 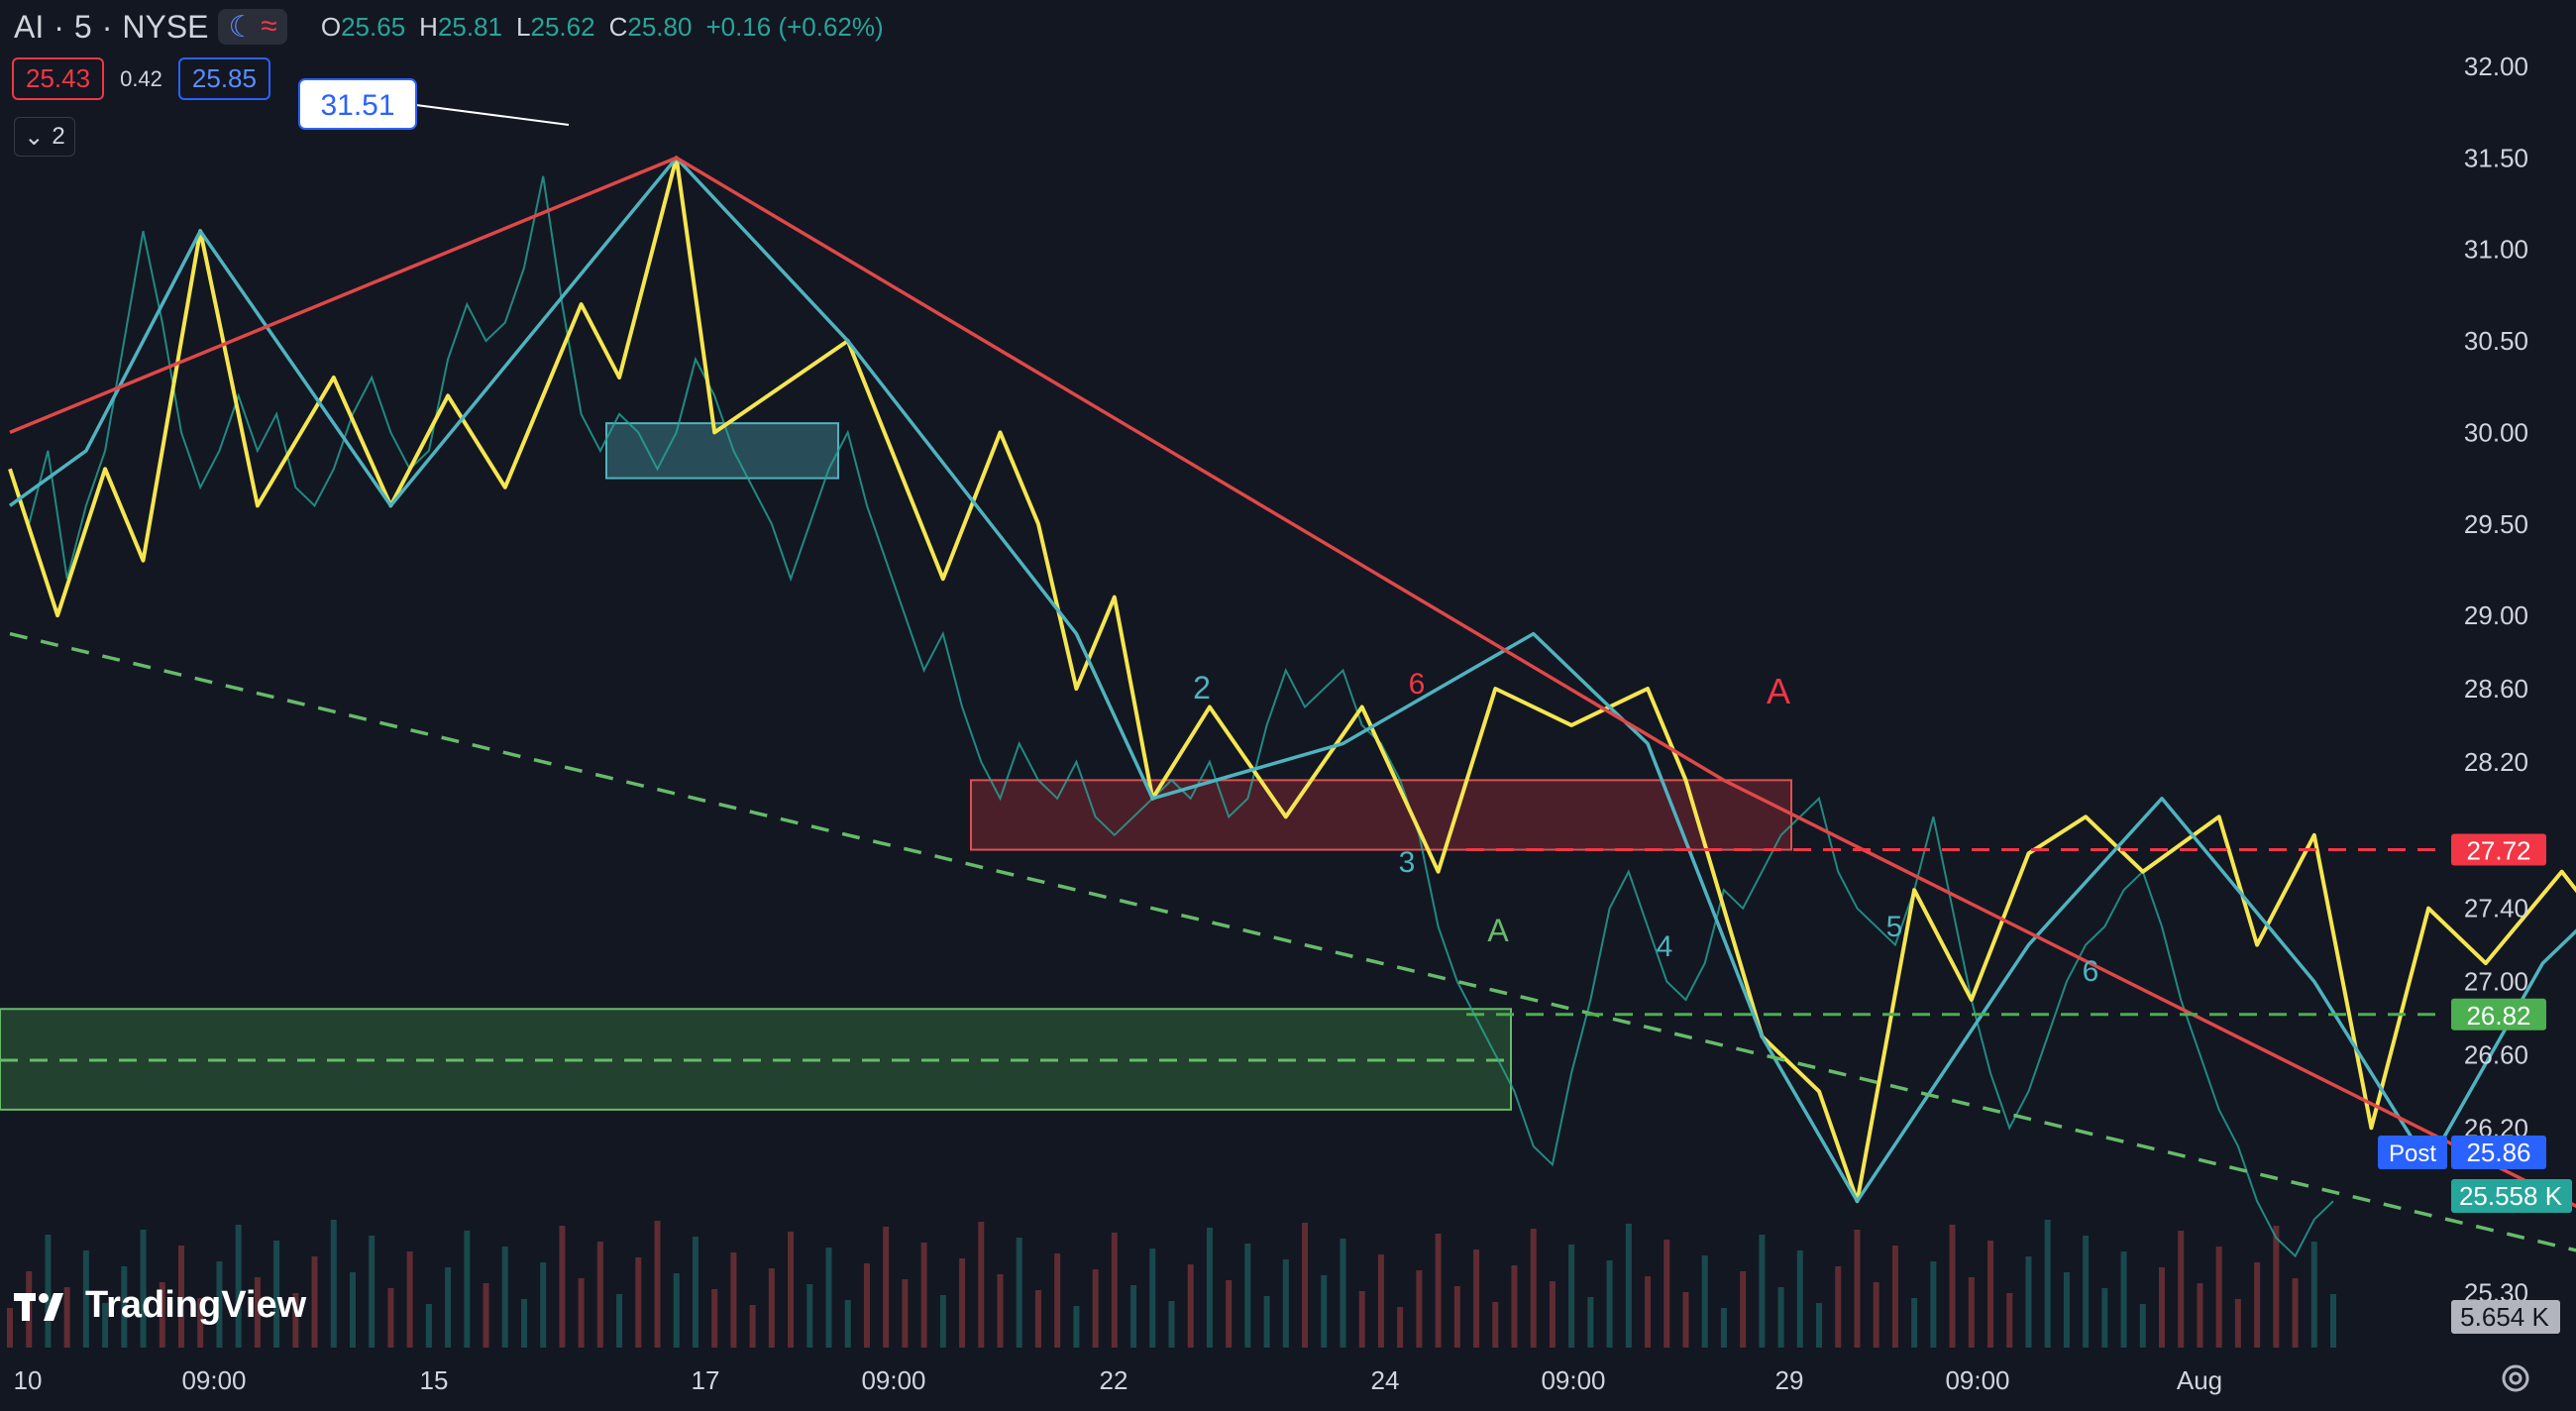 What do you see at coordinates (224, 78) in the screenshot?
I see `buy-button: 25.85` at bounding box center [224, 78].